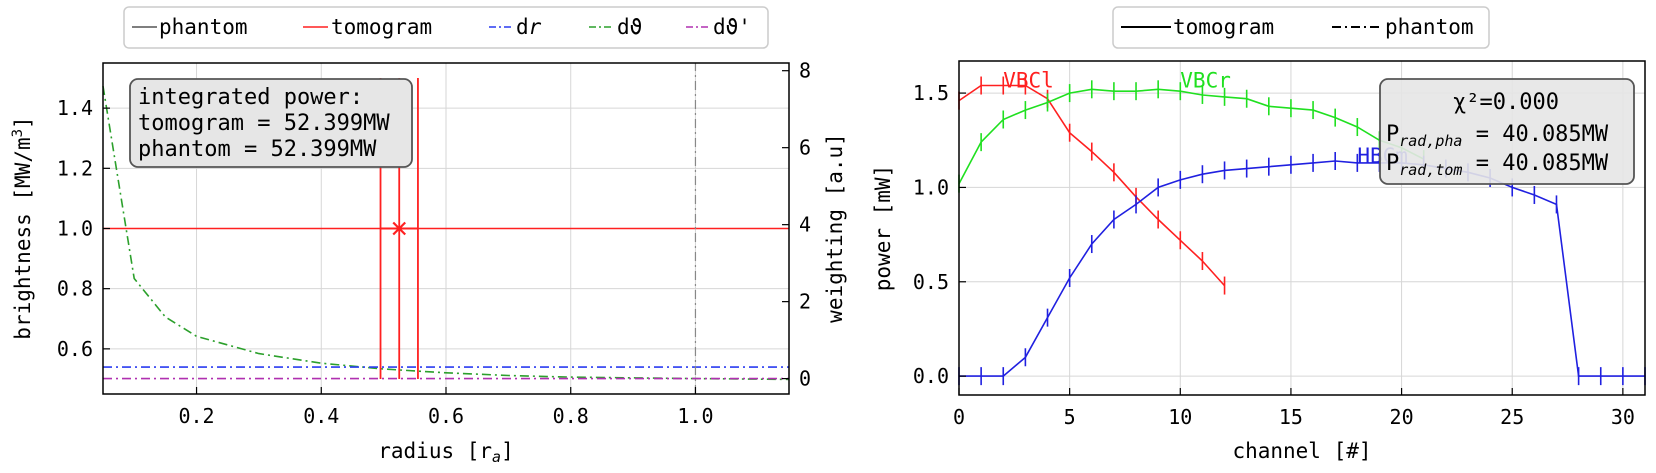 This screenshot has height=473, width=1656. What do you see at coordinates (381, 27) in the screenshot?
I see `legend-tomogram: tomogram` at bounding box center [381, 27].